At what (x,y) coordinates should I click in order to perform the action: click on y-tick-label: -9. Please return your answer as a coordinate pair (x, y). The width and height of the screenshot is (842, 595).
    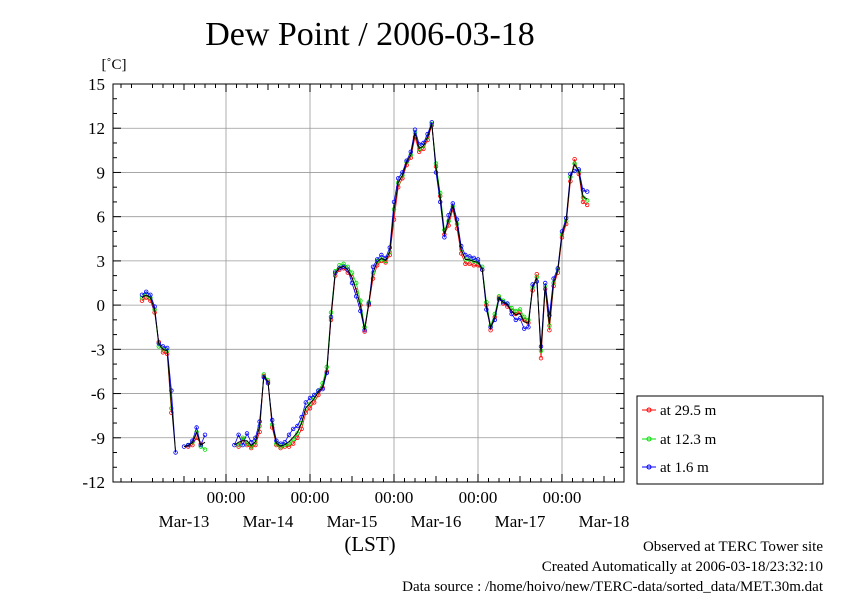
    Looking at the image, I should click on (98, 438).